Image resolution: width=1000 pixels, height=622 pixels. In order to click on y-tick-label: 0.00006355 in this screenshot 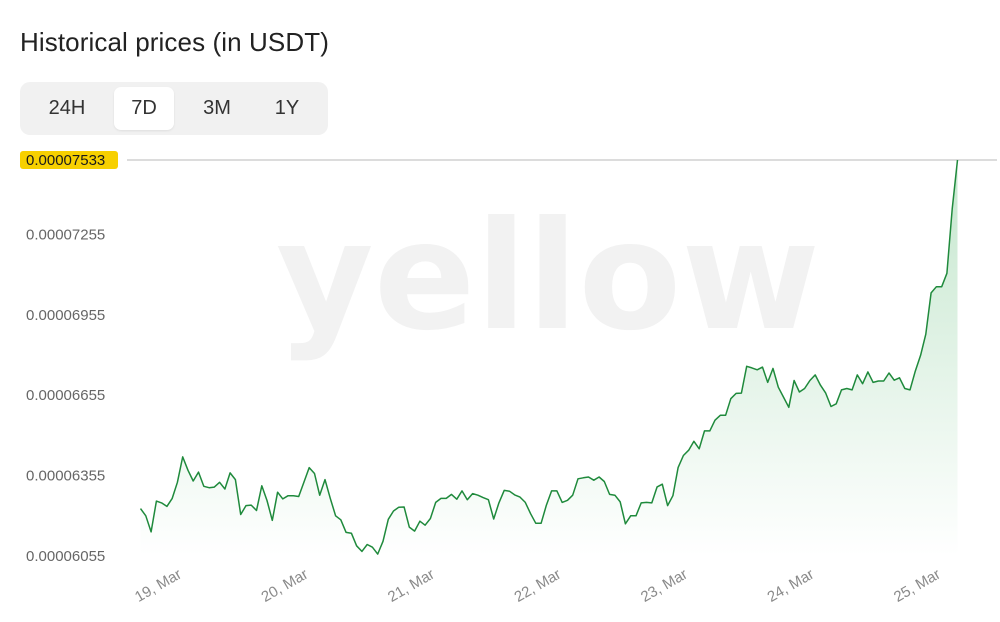, I will do `click(65, 476)`.